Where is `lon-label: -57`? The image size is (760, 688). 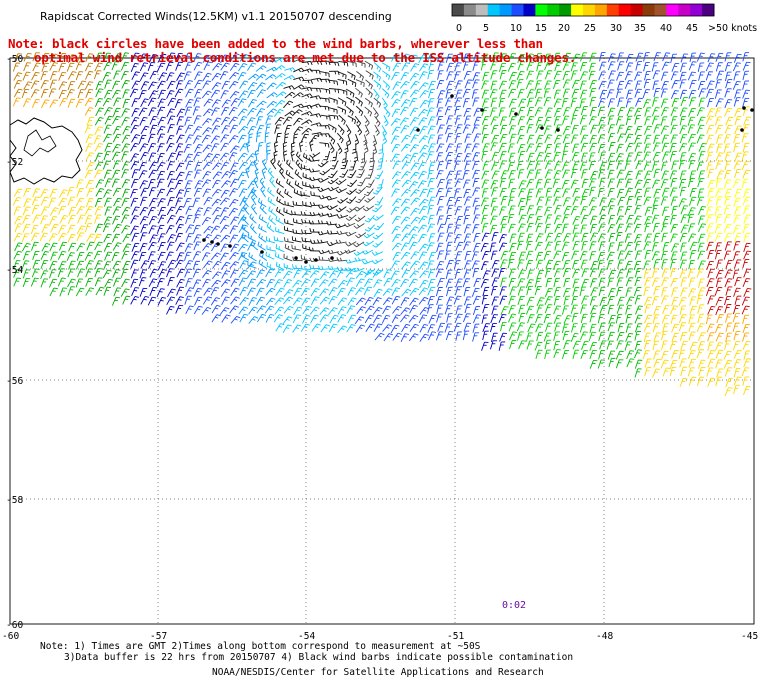
lon-label: -57 is located at coordinates (158, 636).